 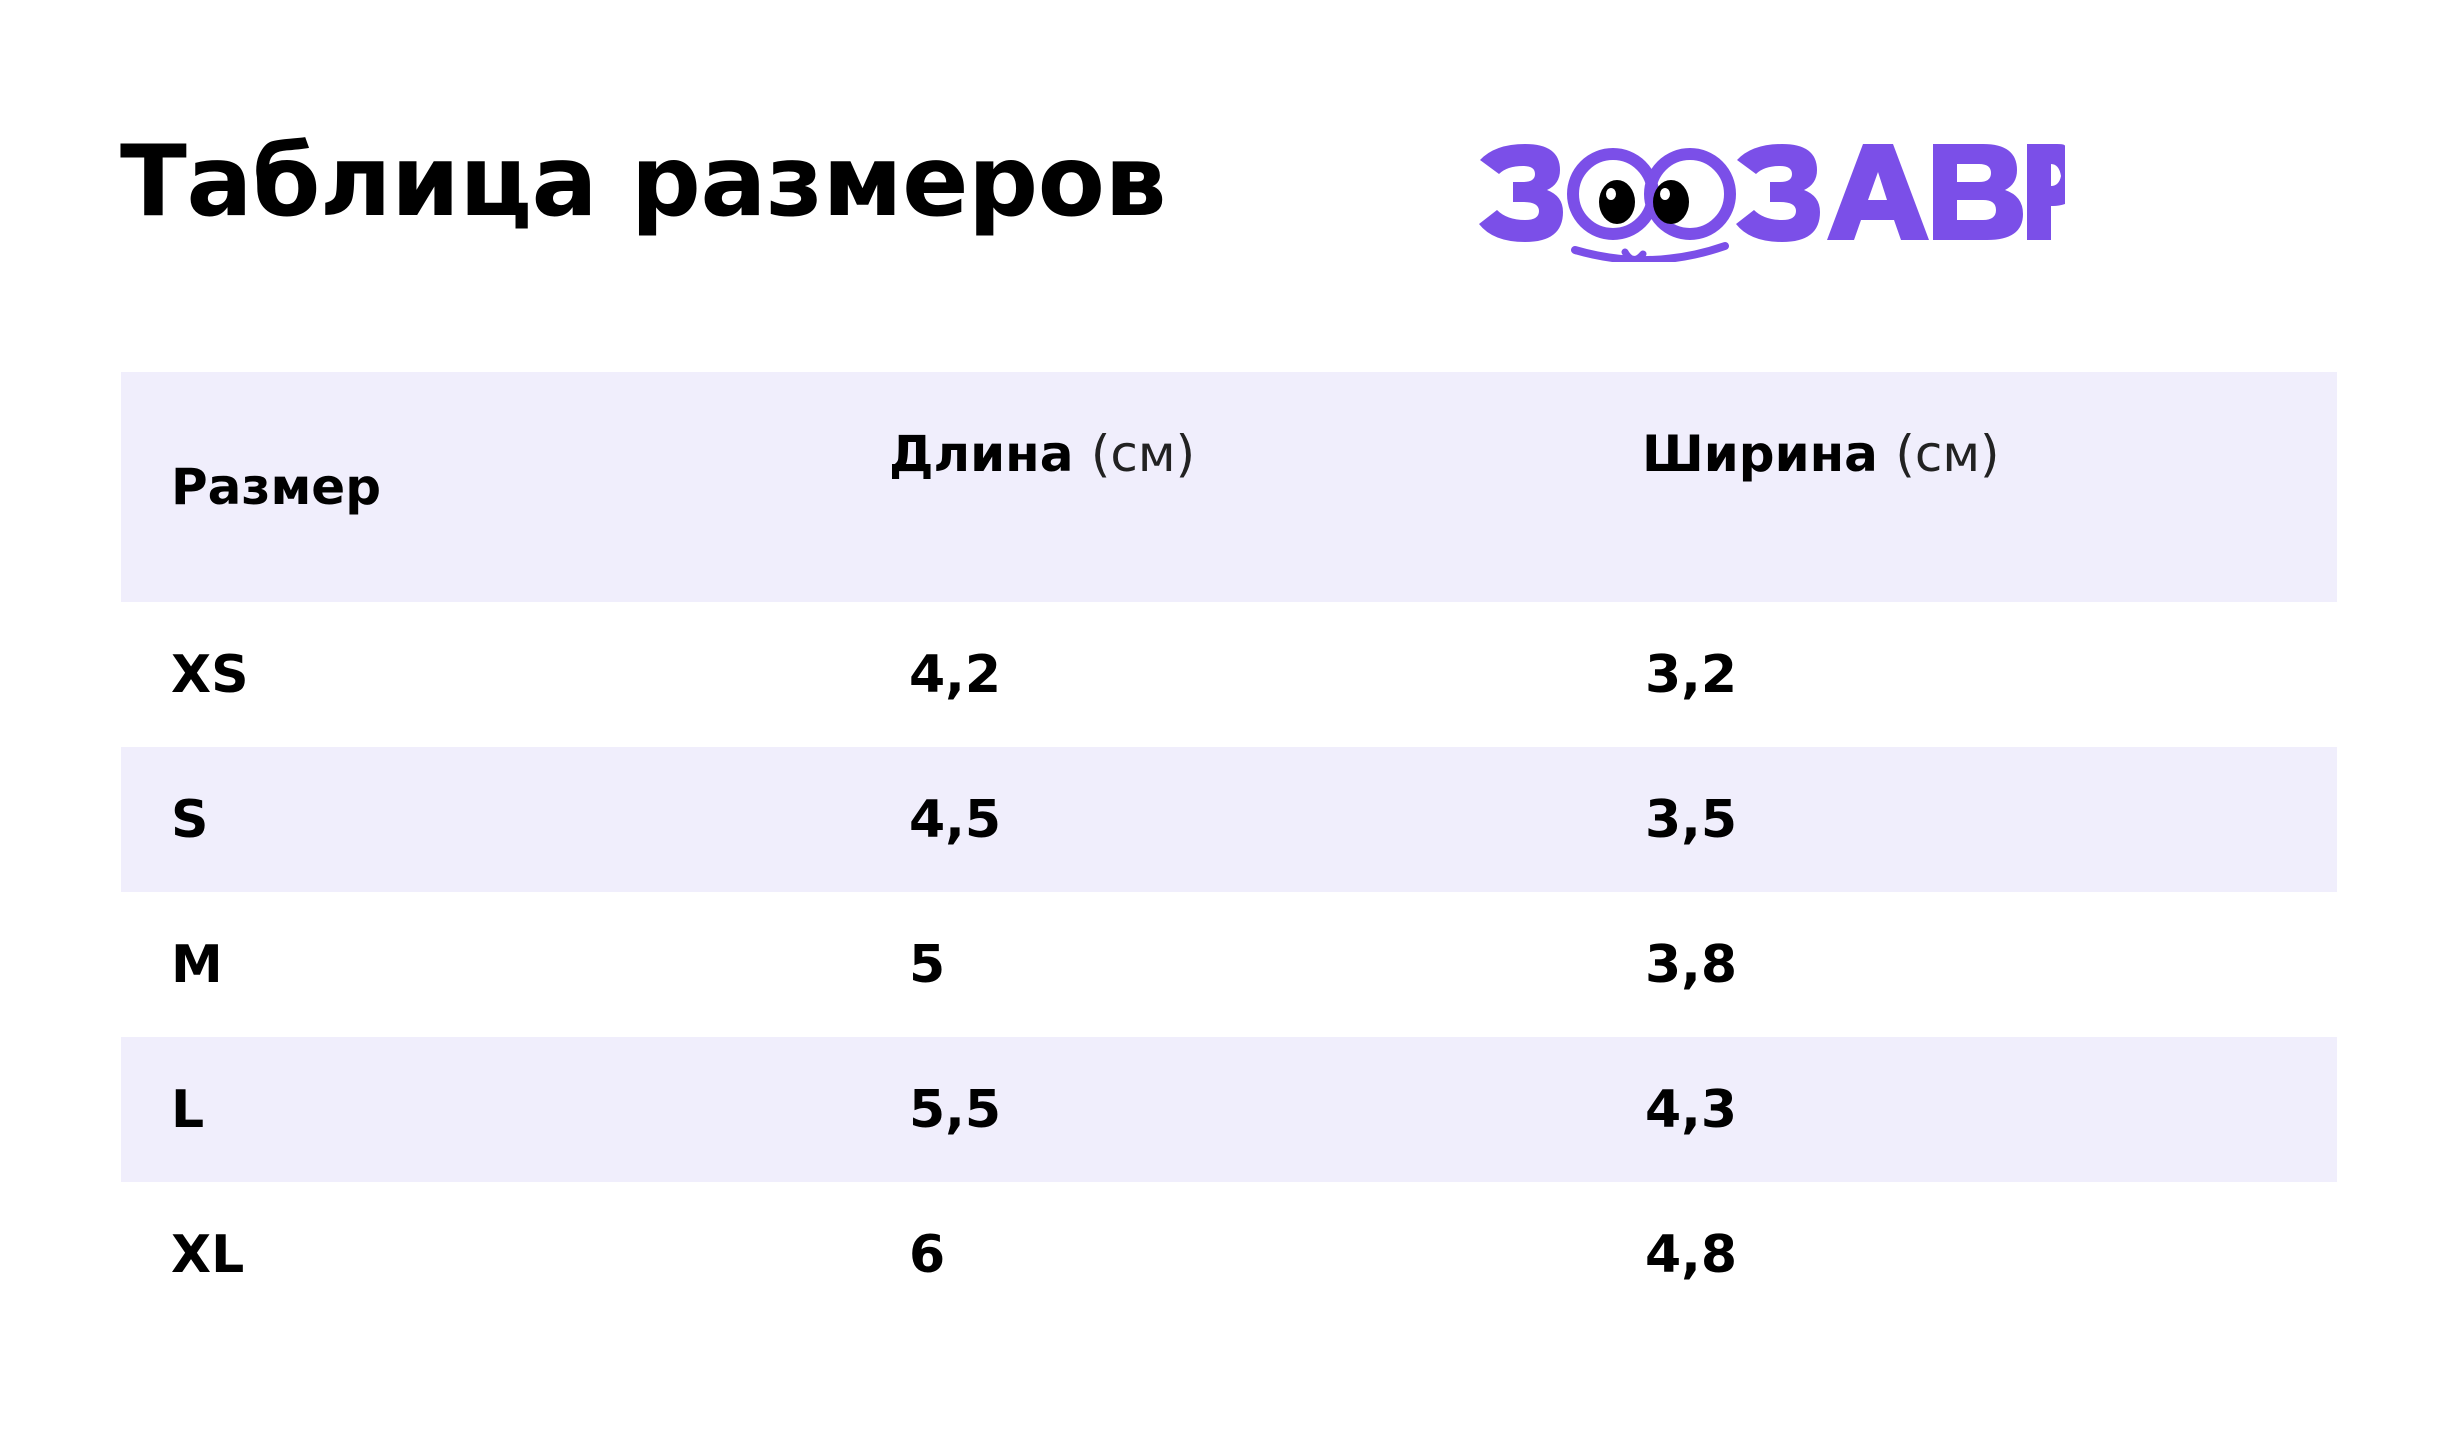 I want to click on header-size: Размер, so click(x=276, y=487).